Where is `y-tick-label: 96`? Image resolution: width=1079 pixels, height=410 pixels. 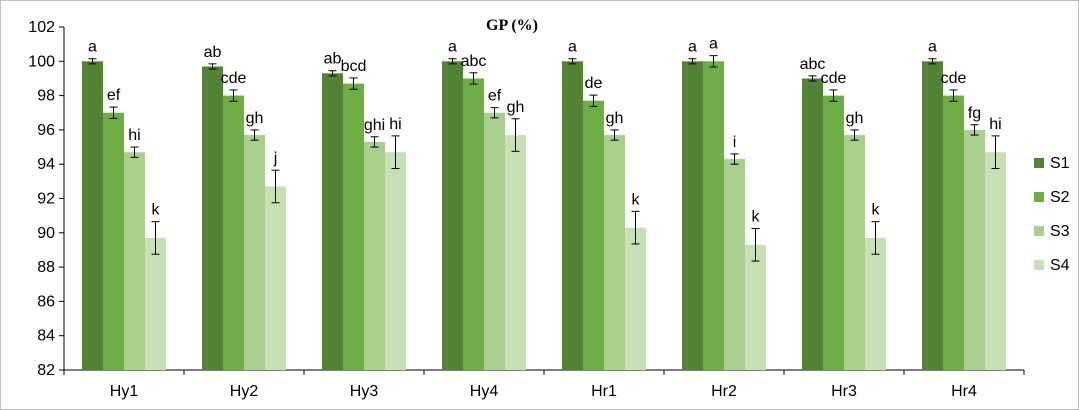 y-tick-label: 96 is located at coordinates (46, 130).